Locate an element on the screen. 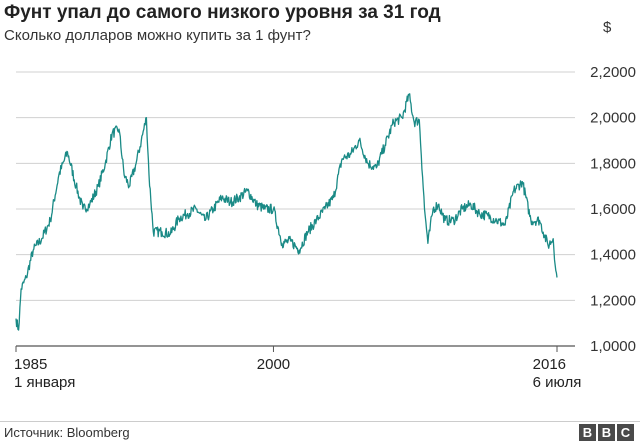 The image size is (640, 444). source-label: Источник: Bloomberg is located at coordinates (67, 432).